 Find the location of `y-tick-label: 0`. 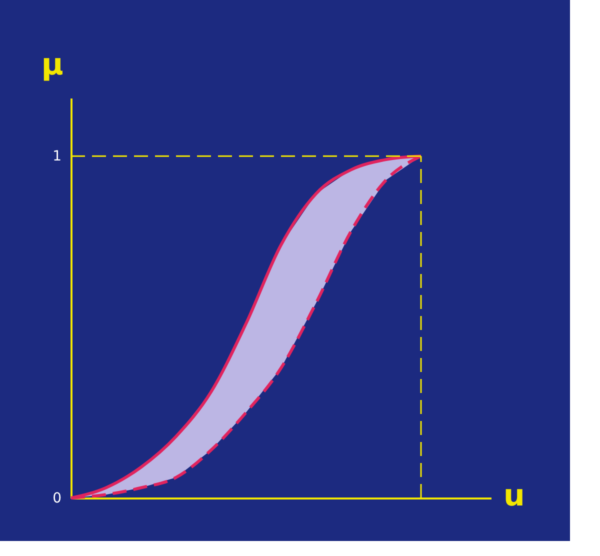

y-tick-label: 0 is located at coordinates (57, 498).